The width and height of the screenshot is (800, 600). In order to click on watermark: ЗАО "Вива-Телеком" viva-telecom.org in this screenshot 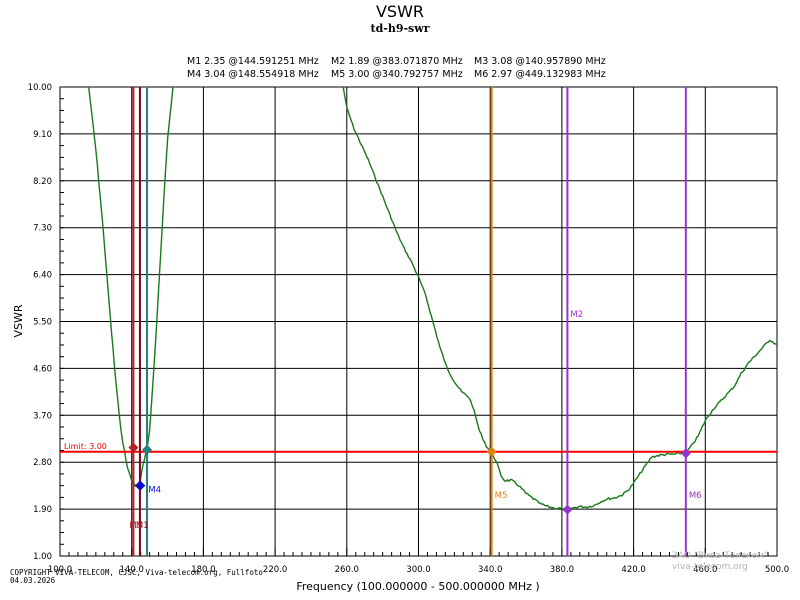, I will do `click(720, 562)`.